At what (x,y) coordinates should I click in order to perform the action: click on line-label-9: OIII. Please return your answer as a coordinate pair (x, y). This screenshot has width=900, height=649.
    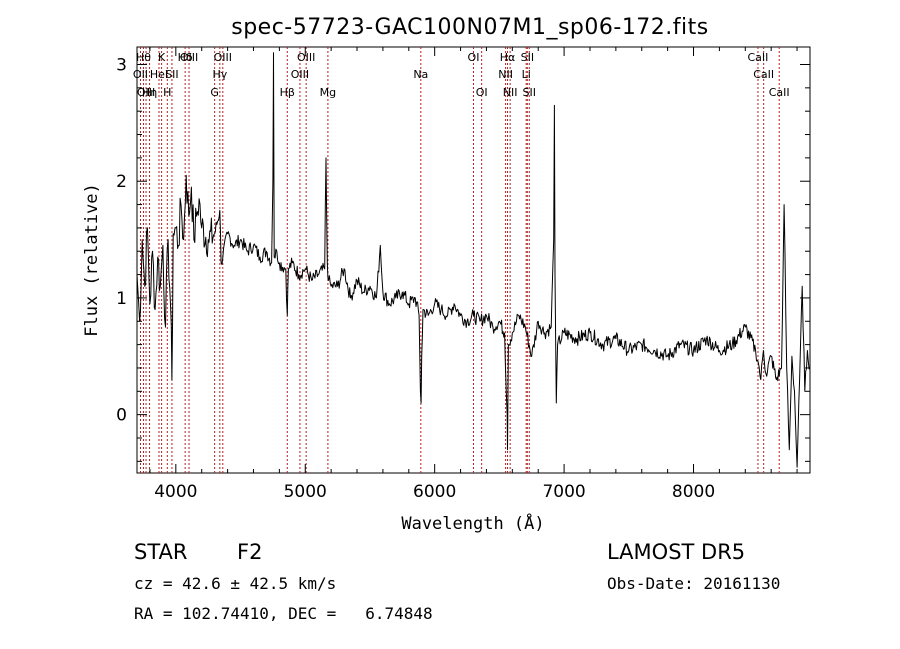
    Looking at the image, I should click on (189, 57).